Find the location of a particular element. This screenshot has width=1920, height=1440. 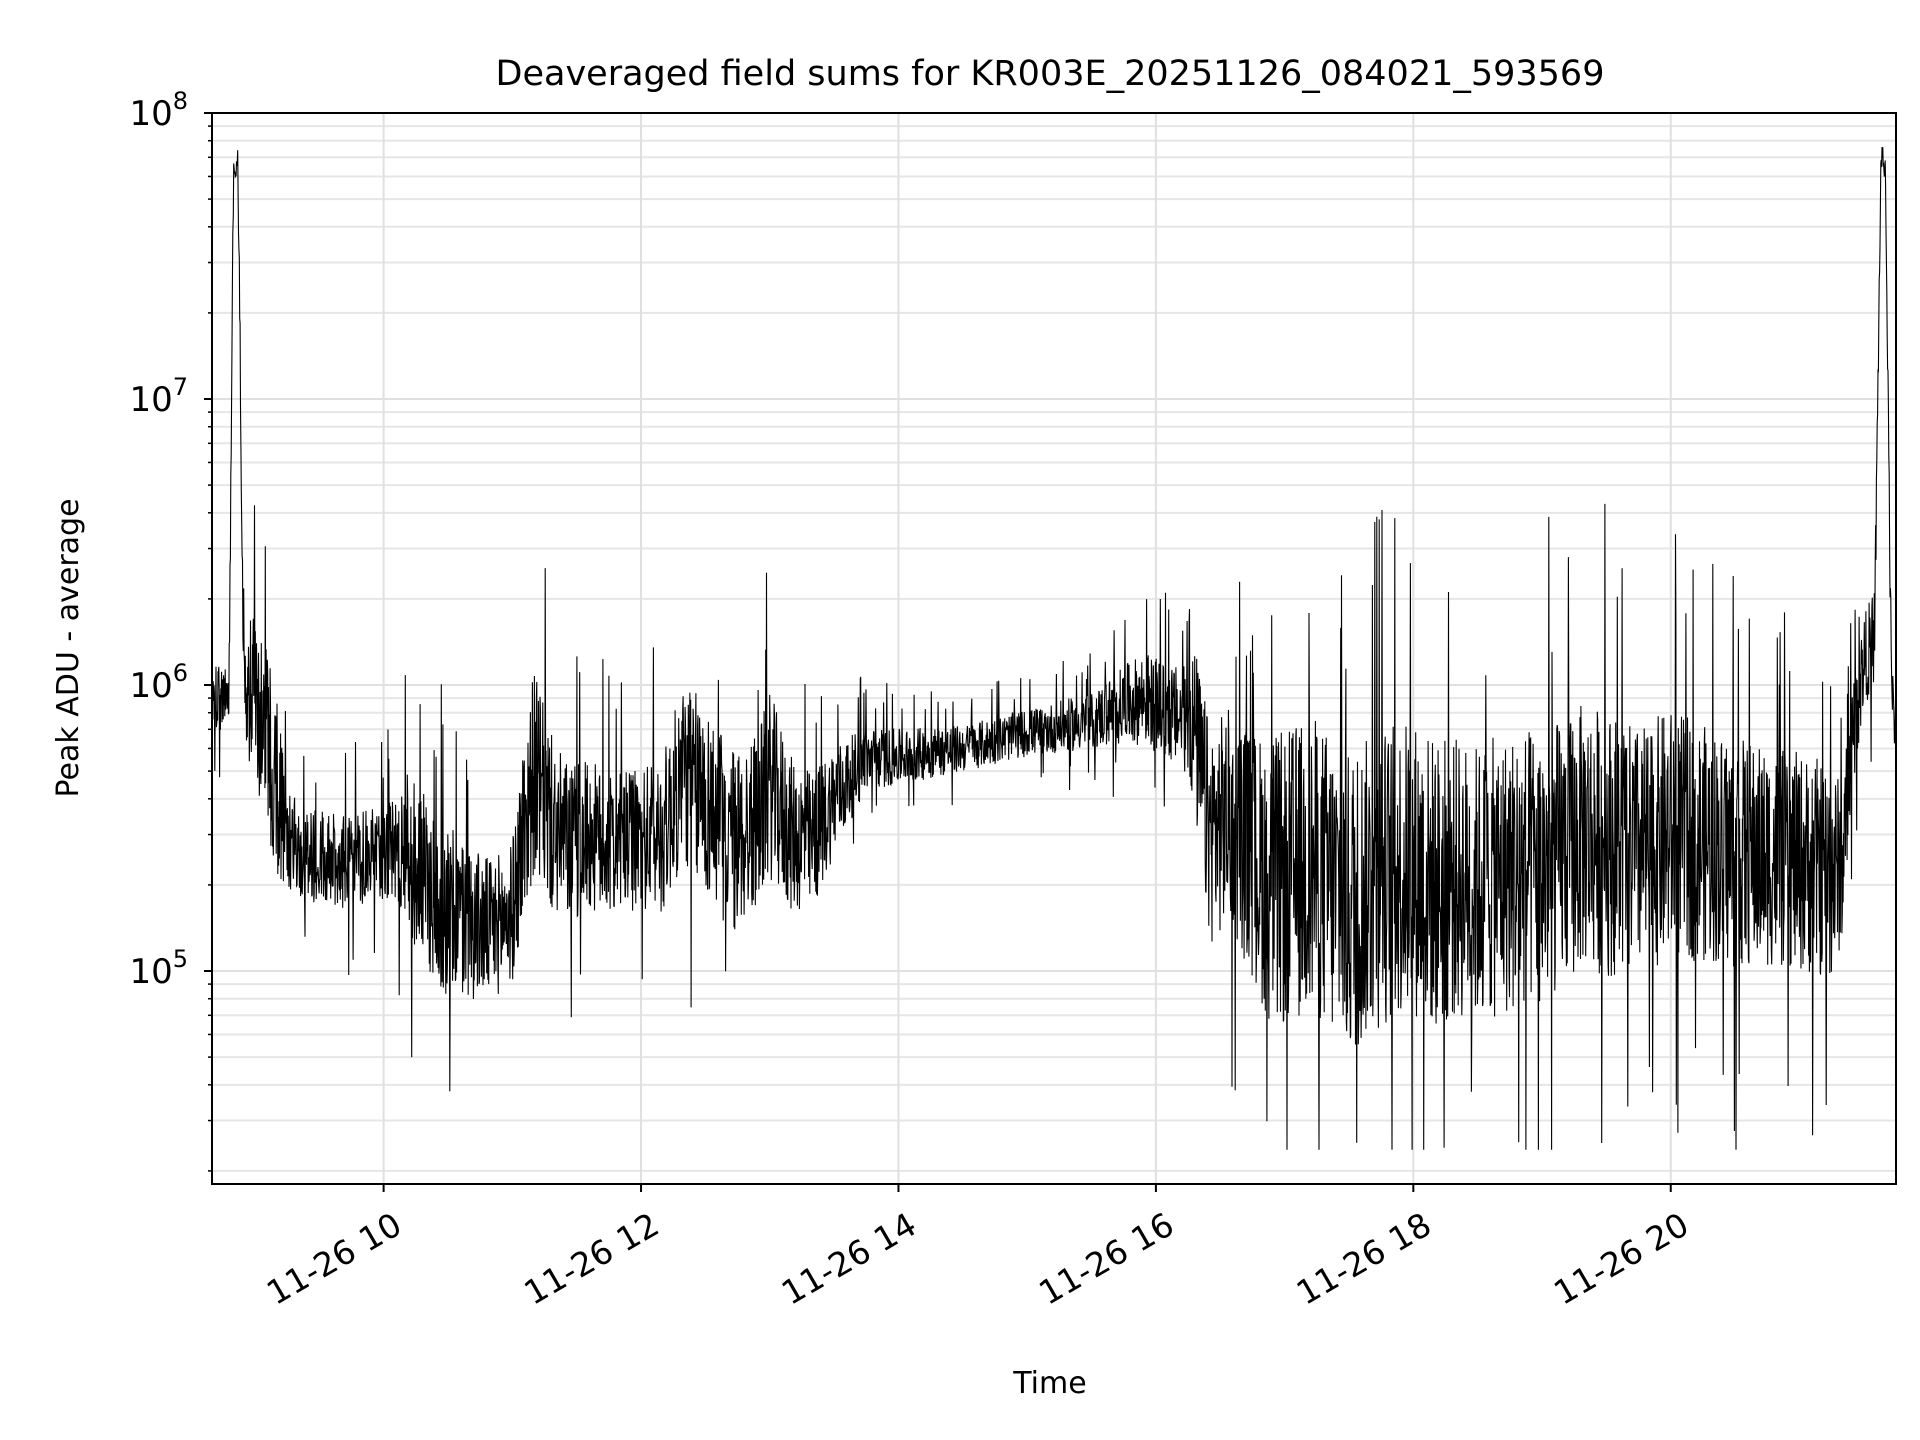

y-tick-label: 10⁷ is located at coordinates (158, 396).